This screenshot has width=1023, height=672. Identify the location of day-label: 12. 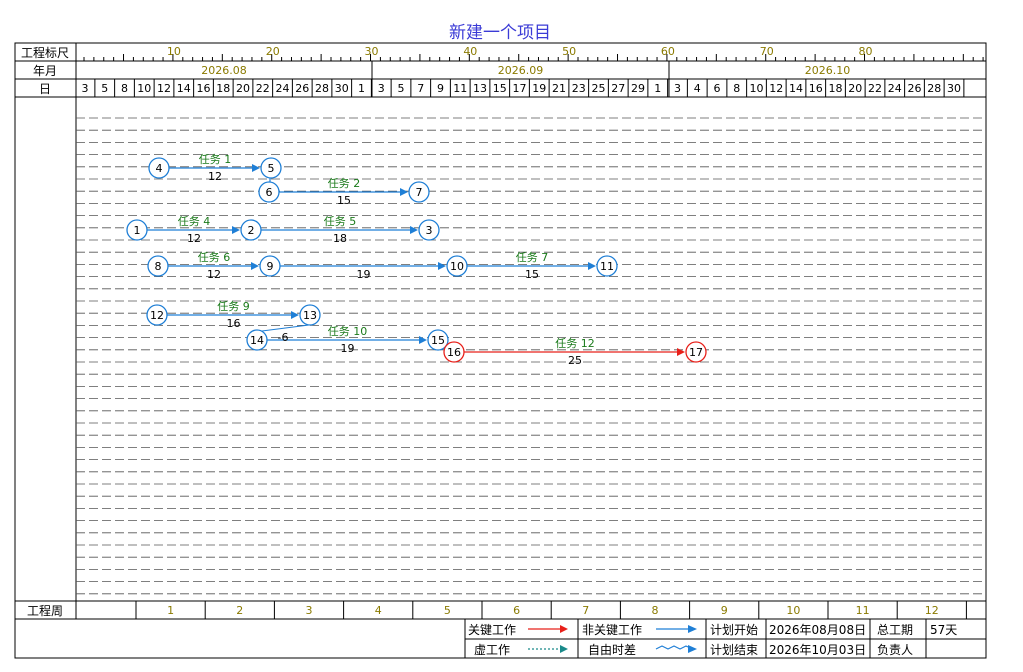
(776, 88).